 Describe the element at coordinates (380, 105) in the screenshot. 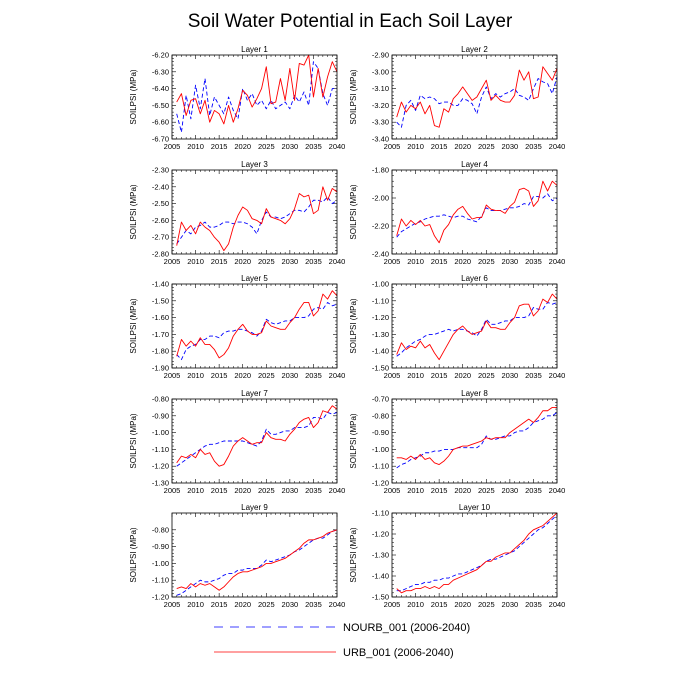

I see `y-tick-label: -3.20` at that location.